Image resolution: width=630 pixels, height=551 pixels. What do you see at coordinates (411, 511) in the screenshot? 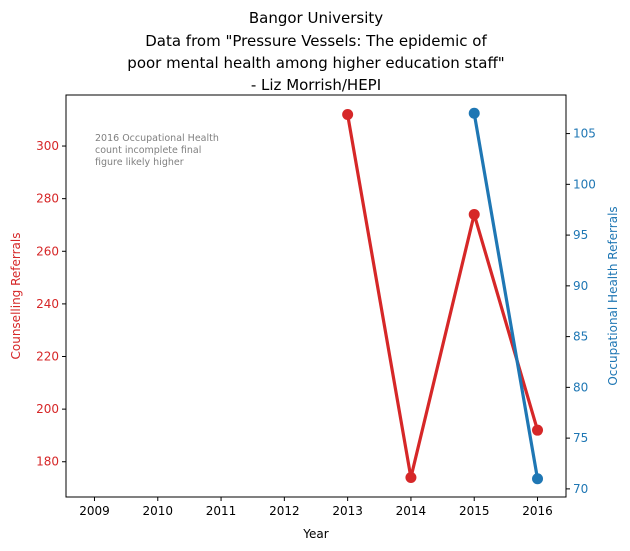
I see `x-tick-label: 2014` at bounding box center [411, 511].